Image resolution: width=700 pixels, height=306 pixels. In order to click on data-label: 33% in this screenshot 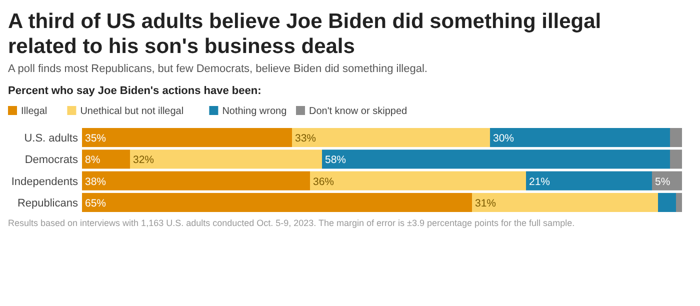, I will do `click(305, 138)`.